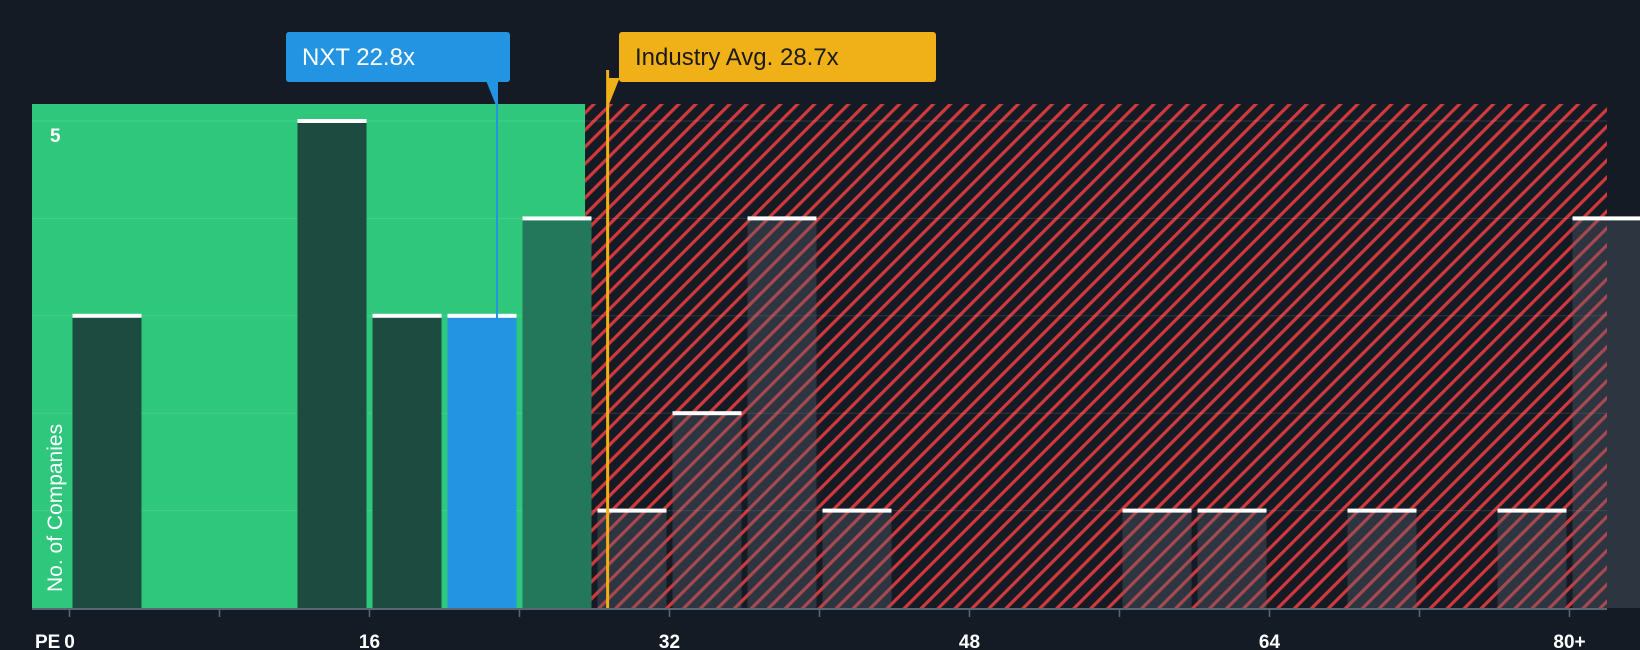 This screenshot has width=1640, height=650. What do you see at coordinates (55, 508) in the screenshot?
I see `y-axis-label: No. of Companies` at bounding box center [55, 508].